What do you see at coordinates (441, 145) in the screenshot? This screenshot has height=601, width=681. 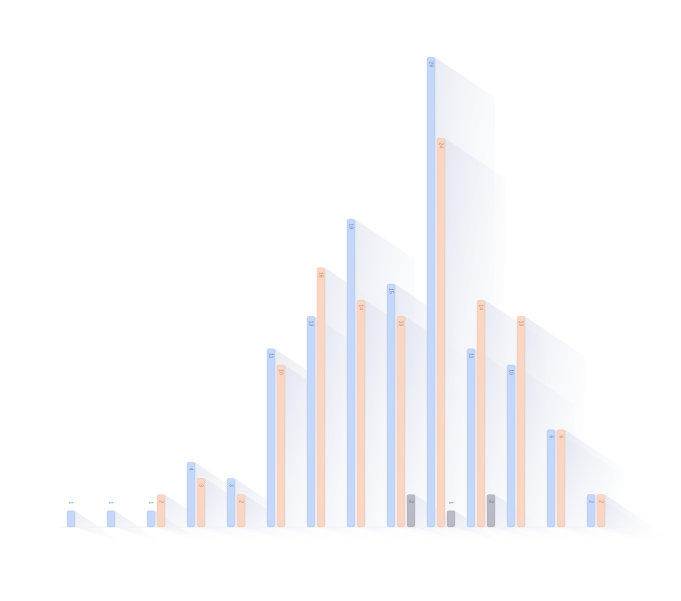 I see `value-label: 24` at bounding box center [441, 145].